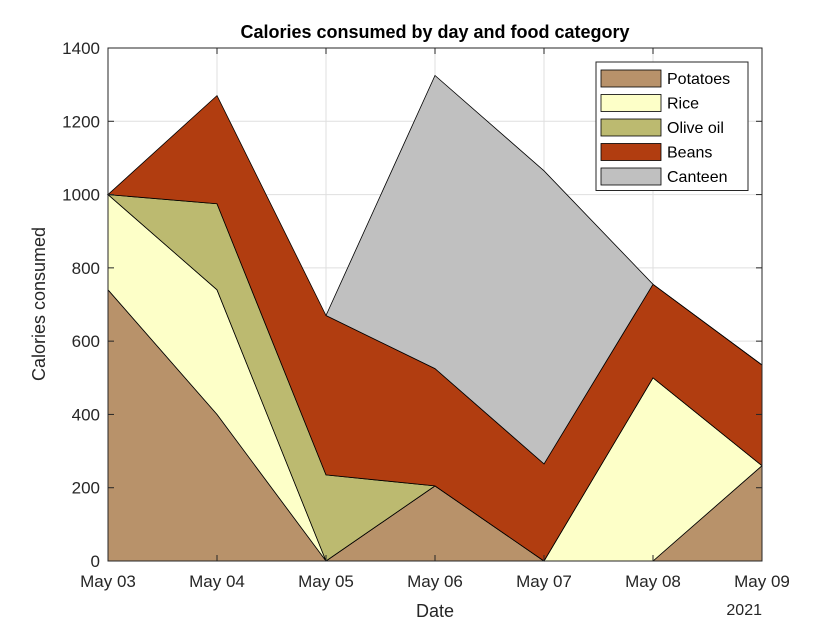  I want to click on y-tick-label: 0, so click(95, 561).